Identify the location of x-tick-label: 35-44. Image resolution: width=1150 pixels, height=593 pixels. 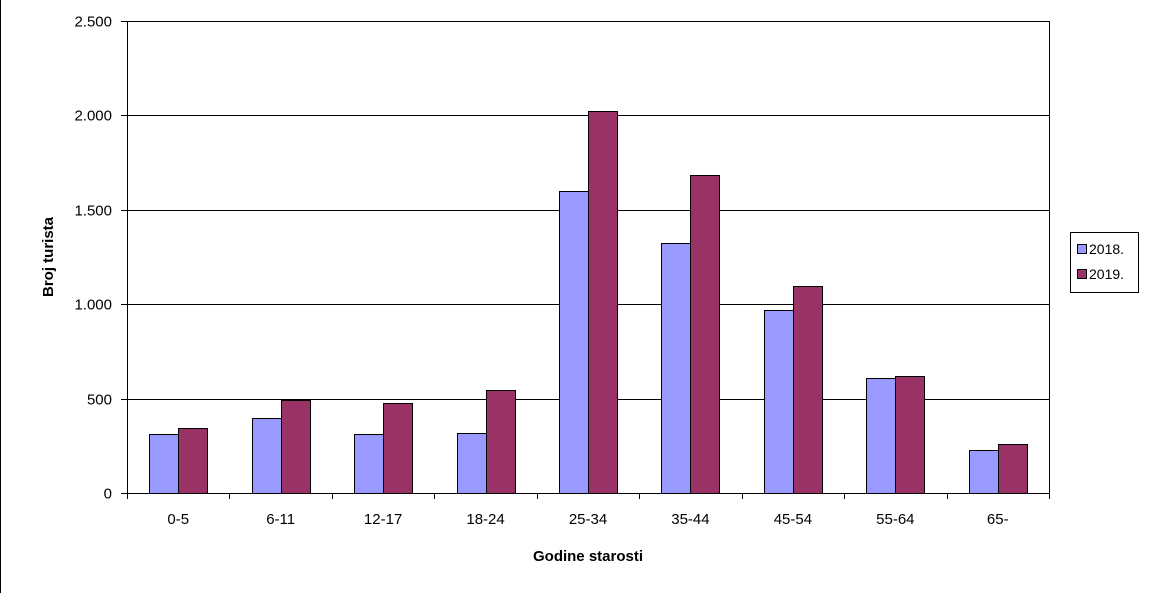
(690, 519).